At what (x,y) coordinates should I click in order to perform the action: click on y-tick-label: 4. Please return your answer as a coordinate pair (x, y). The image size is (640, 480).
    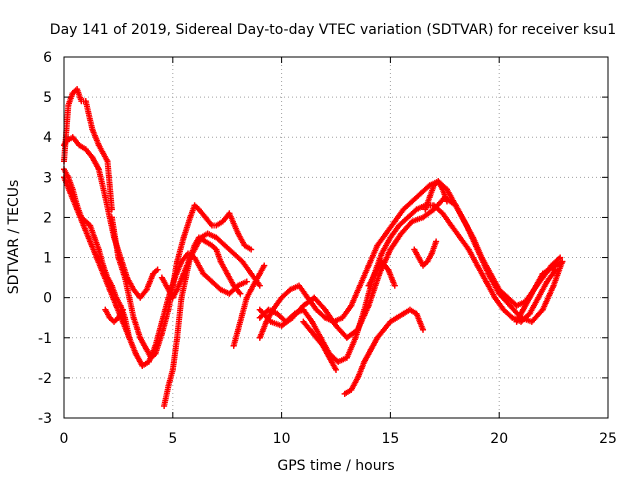
    Looking at the image, I should click on (47, 138).